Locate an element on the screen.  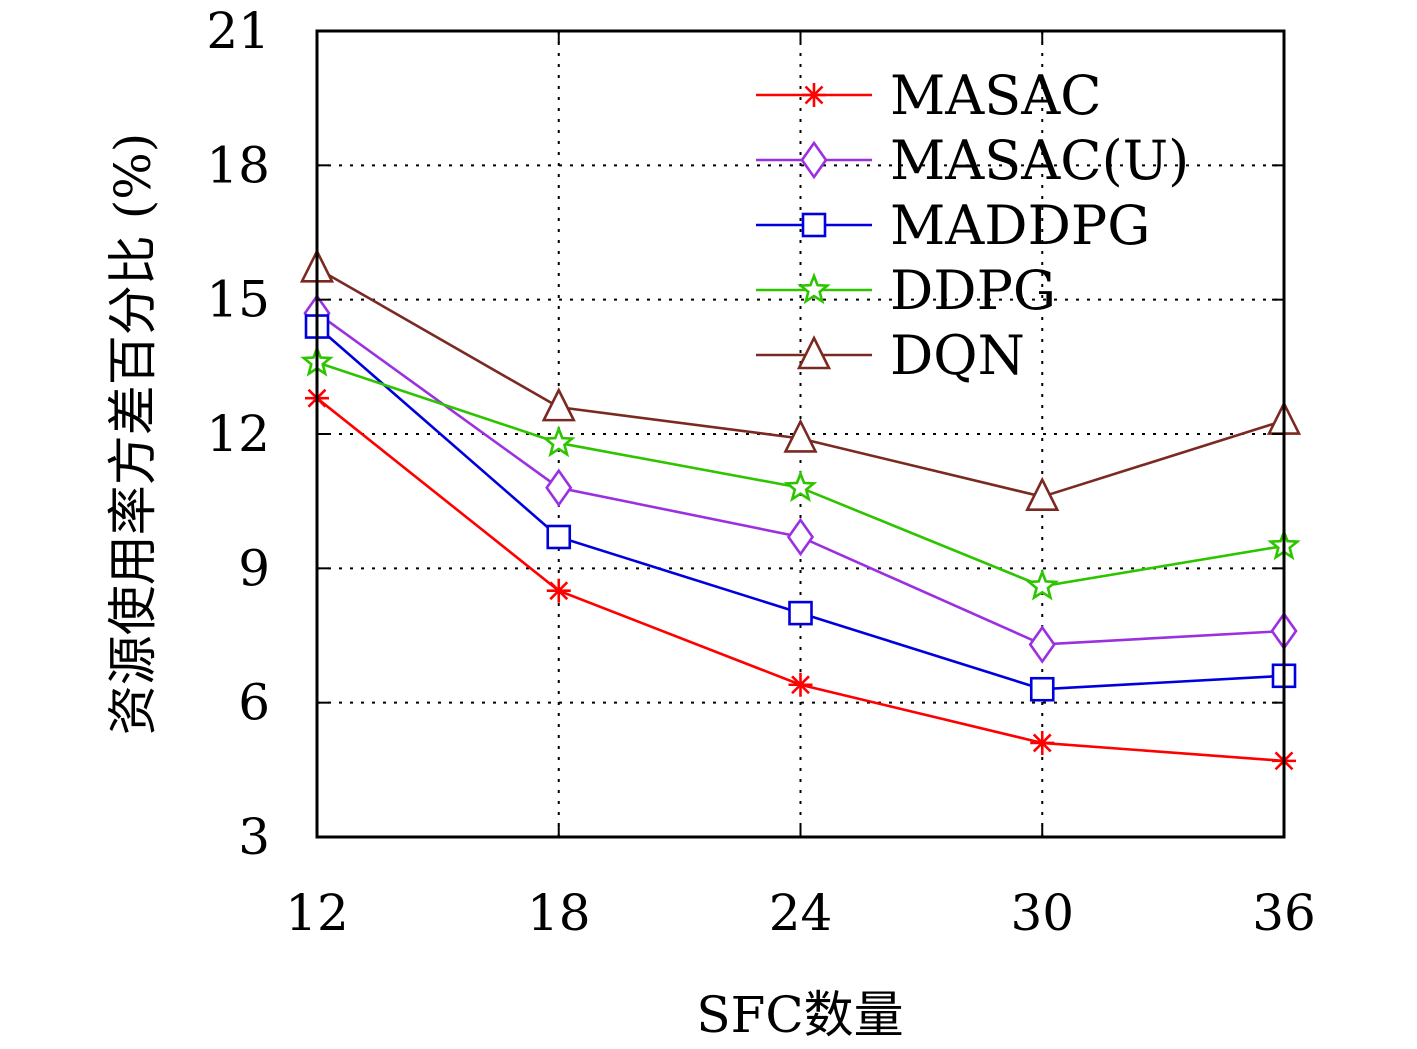
legend-label: DDPG is located at coordinates (973, 290).